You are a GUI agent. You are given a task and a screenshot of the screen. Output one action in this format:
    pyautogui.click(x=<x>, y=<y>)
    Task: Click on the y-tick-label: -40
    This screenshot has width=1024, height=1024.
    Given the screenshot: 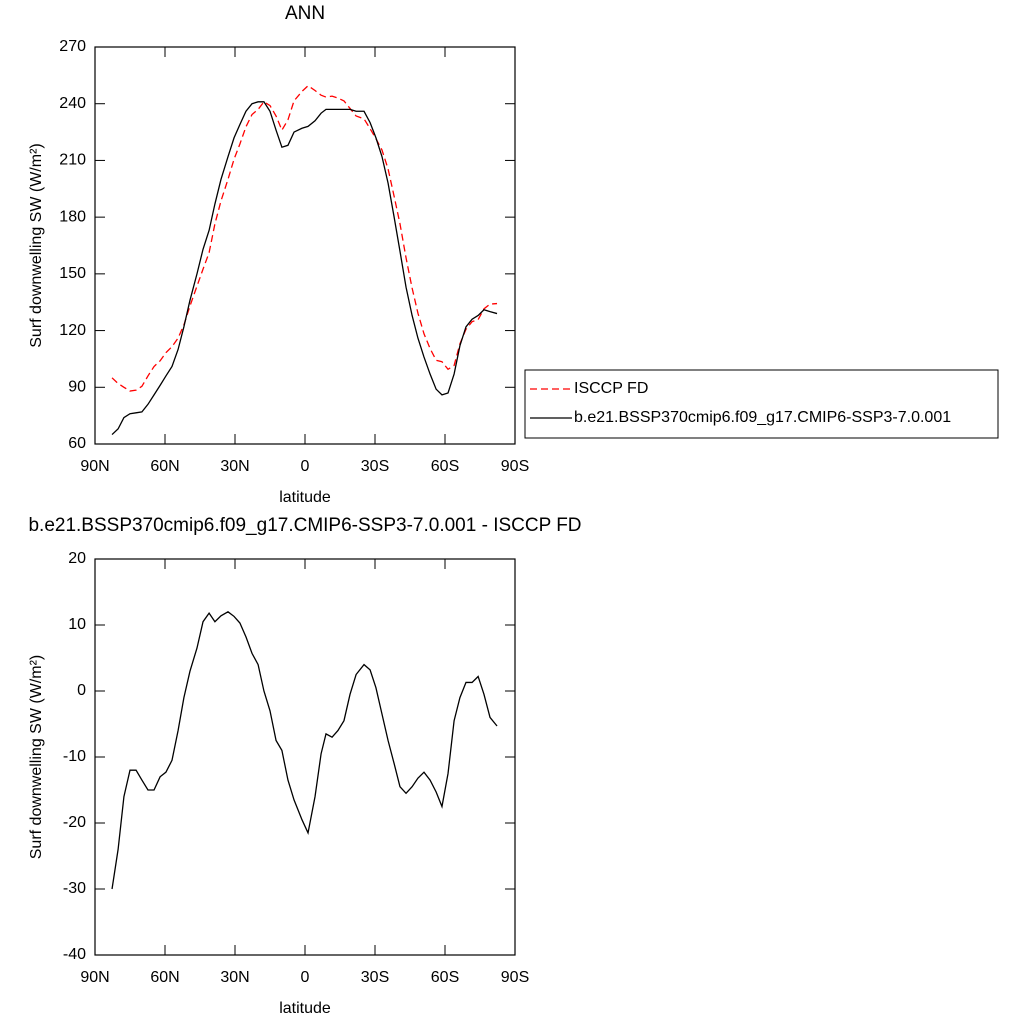 What is the action you would take?
    pyautogui.click(x=74, y=954)
    